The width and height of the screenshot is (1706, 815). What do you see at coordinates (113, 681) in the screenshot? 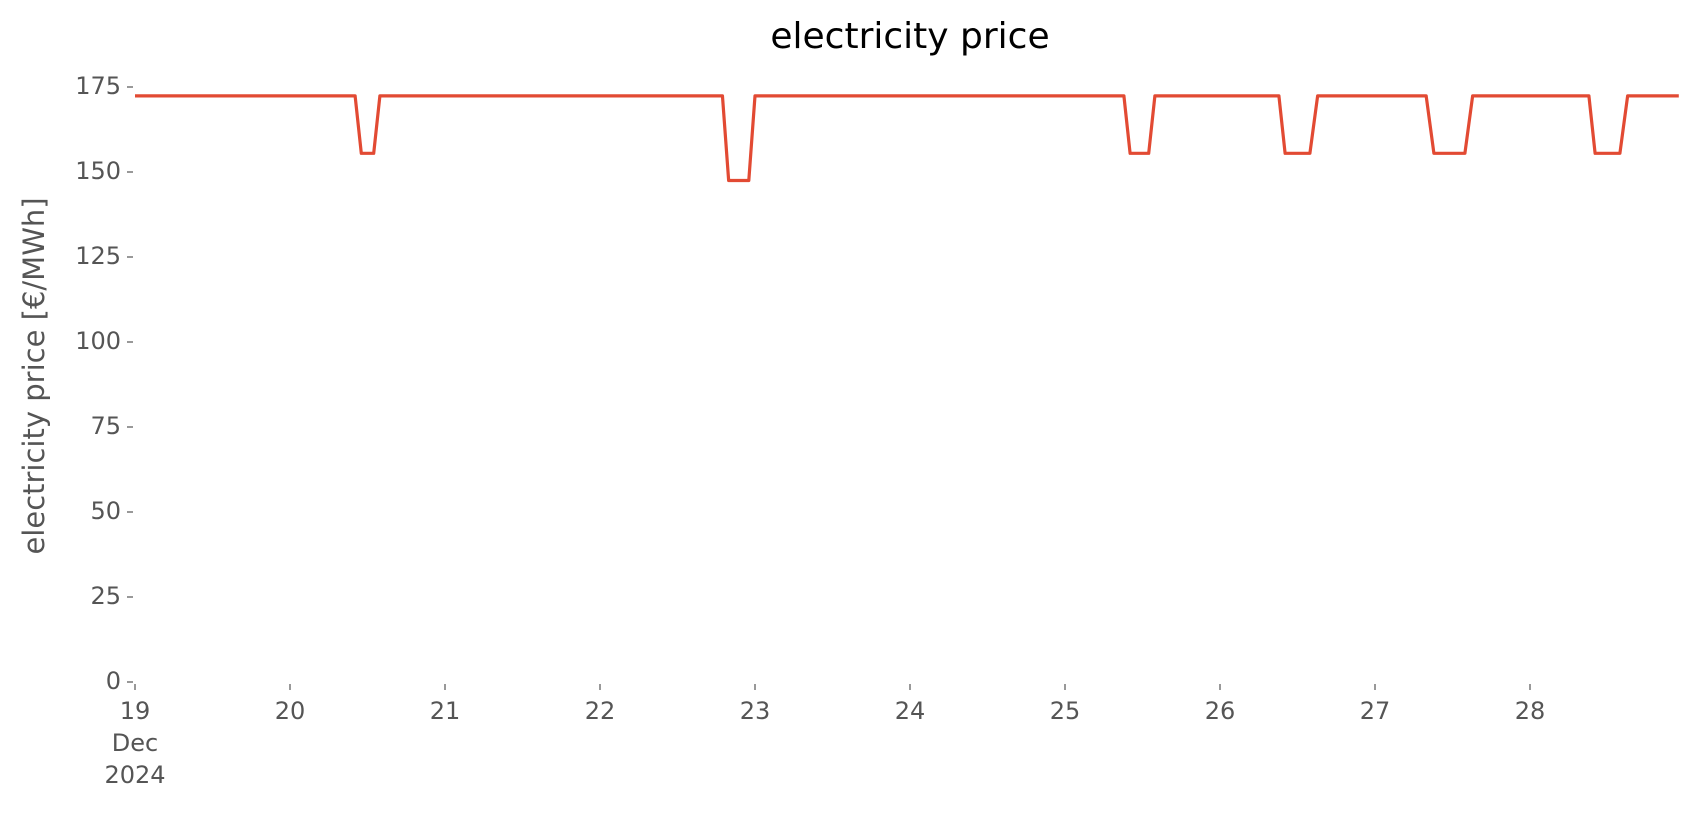
I see `y-tick-label: 0` at bounding box center [113, 681].